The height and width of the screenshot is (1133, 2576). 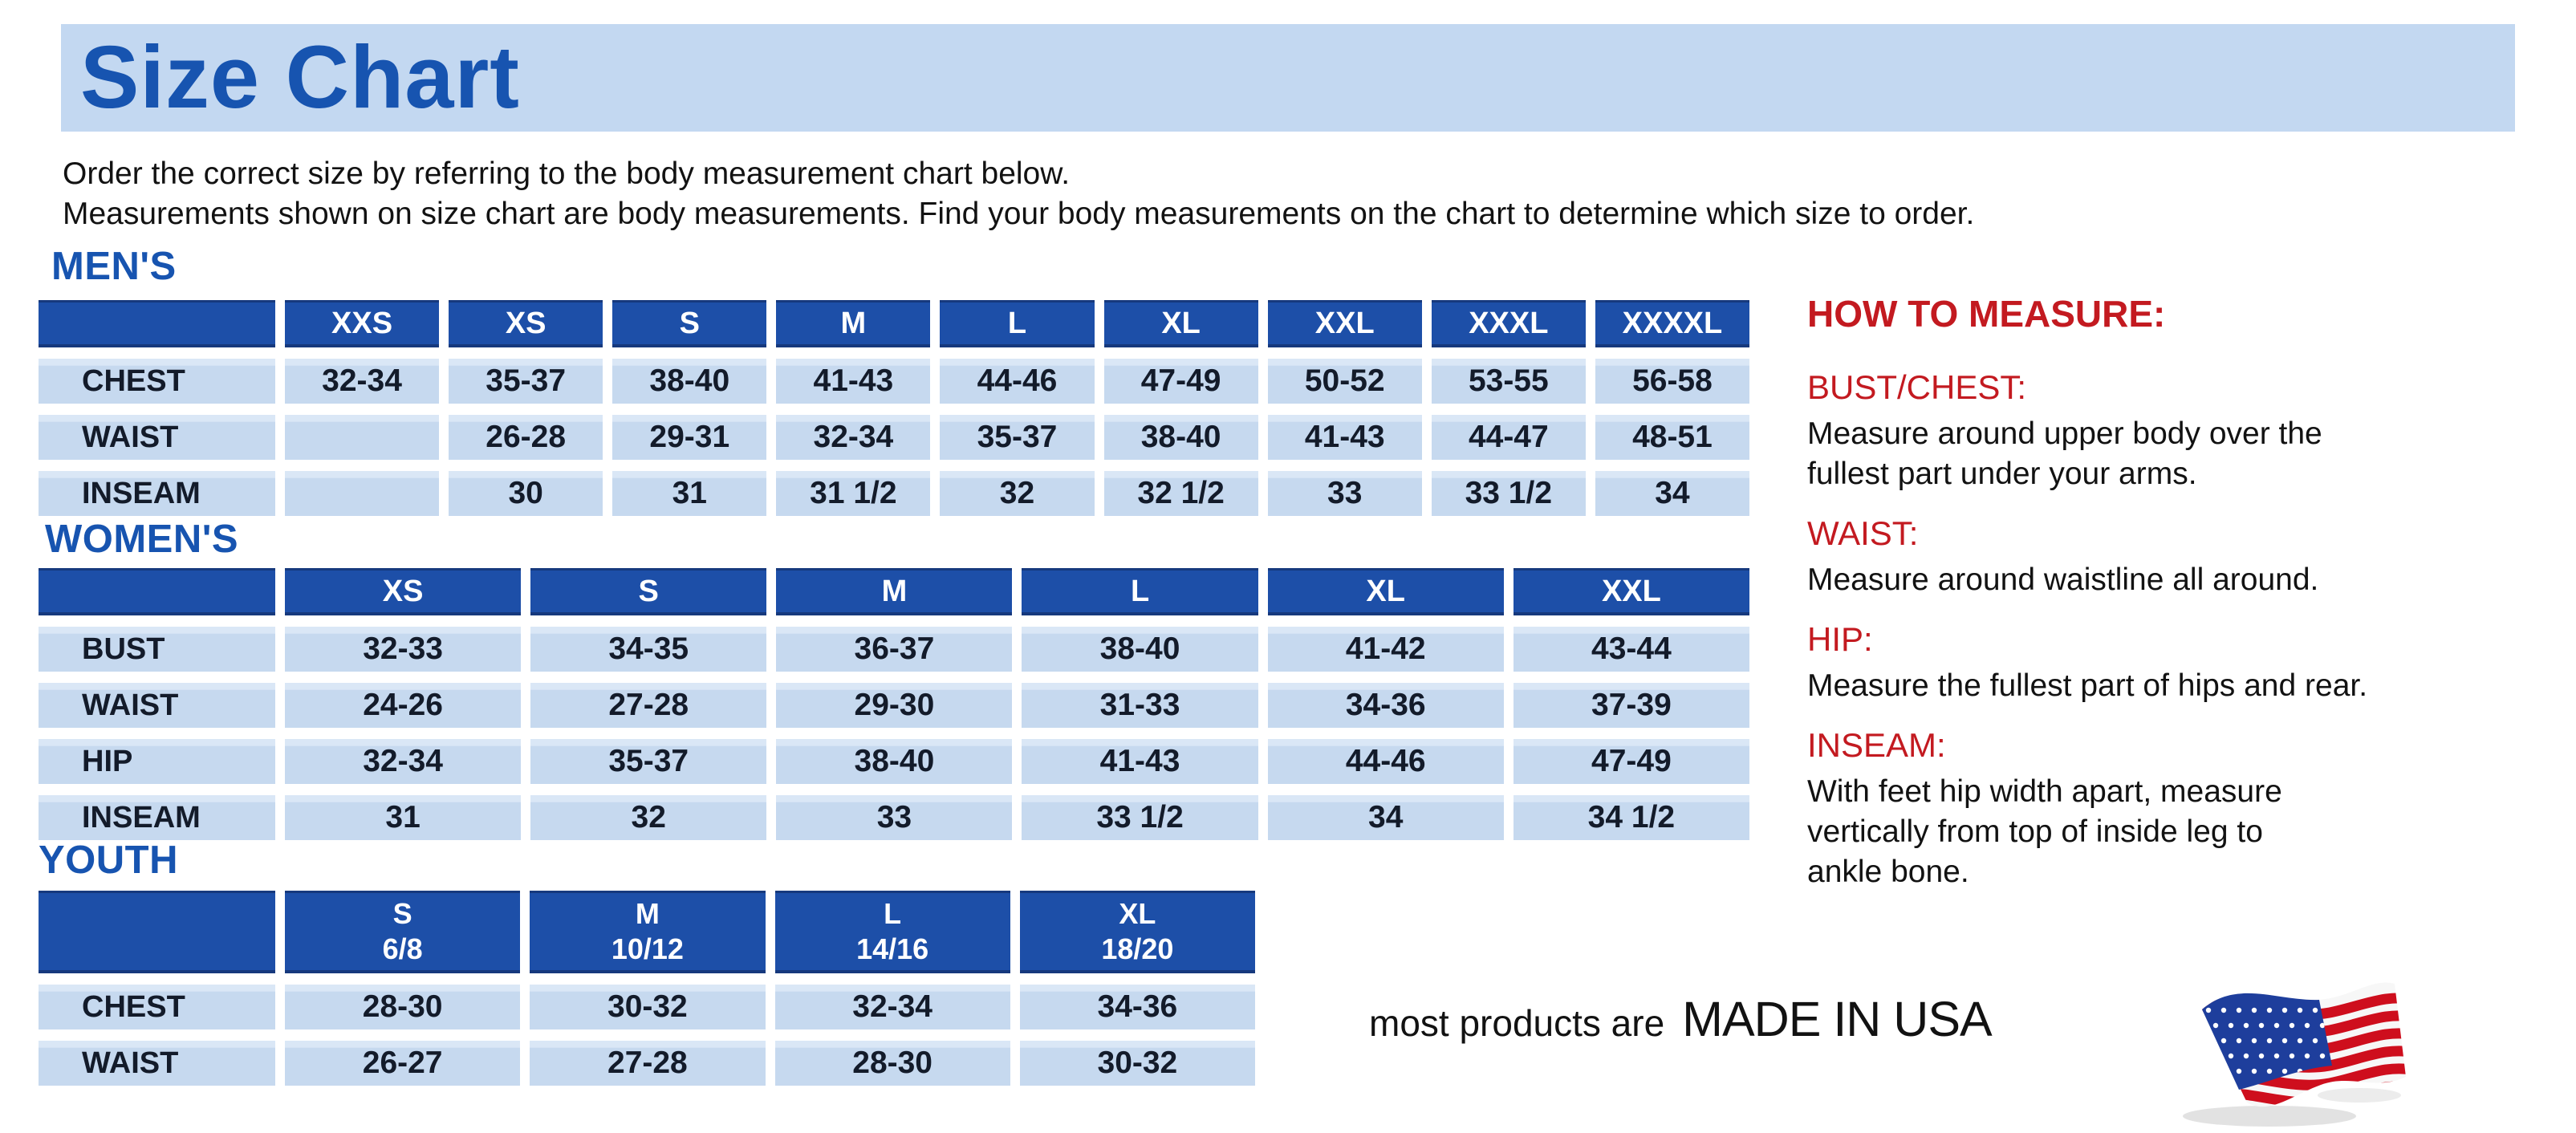 I want to click on row-label: BUST, so click(x=157, y=650).